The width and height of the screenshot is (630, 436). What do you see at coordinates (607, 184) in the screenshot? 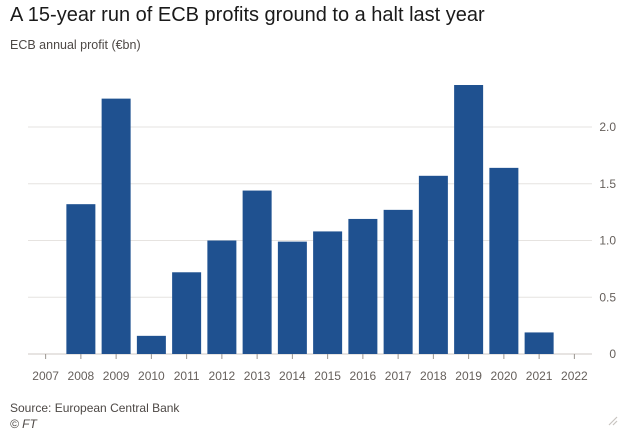
I see `y-tick-label: 1.5` at bounding box center [607, 184].